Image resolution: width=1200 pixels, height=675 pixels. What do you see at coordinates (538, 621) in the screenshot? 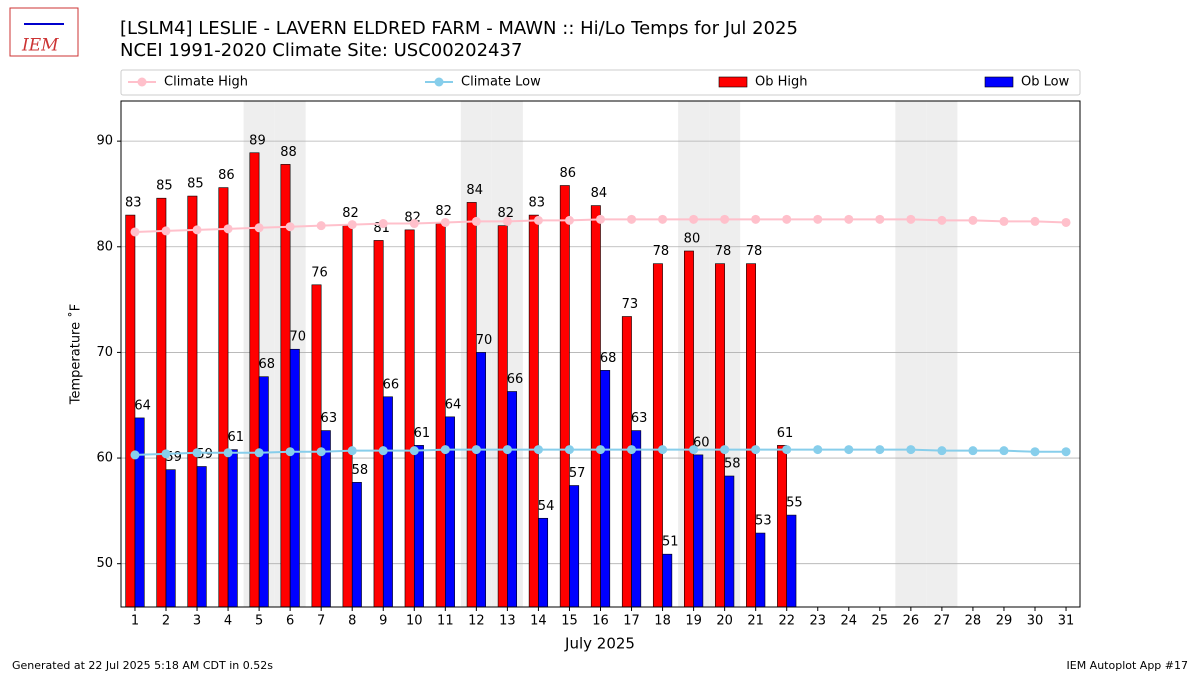
I see `x-tick-label: 14` at bounding box center [538, 621].